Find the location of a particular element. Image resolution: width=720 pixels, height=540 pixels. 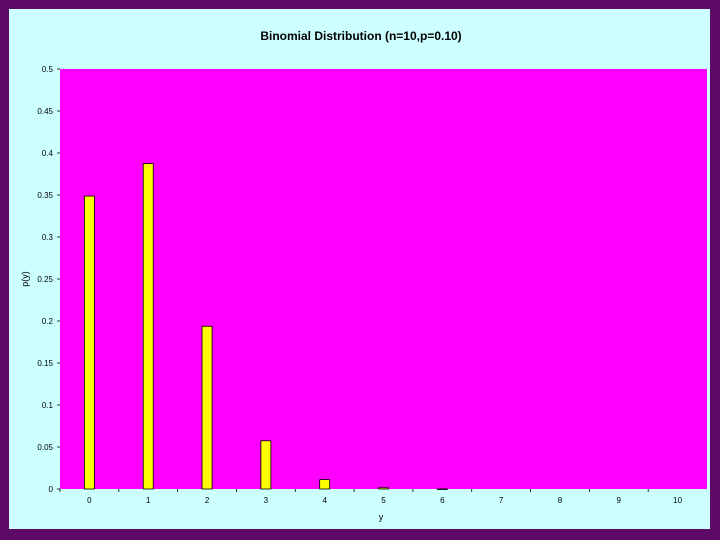

x-axis-title: y is located at coordinates (381, 517).